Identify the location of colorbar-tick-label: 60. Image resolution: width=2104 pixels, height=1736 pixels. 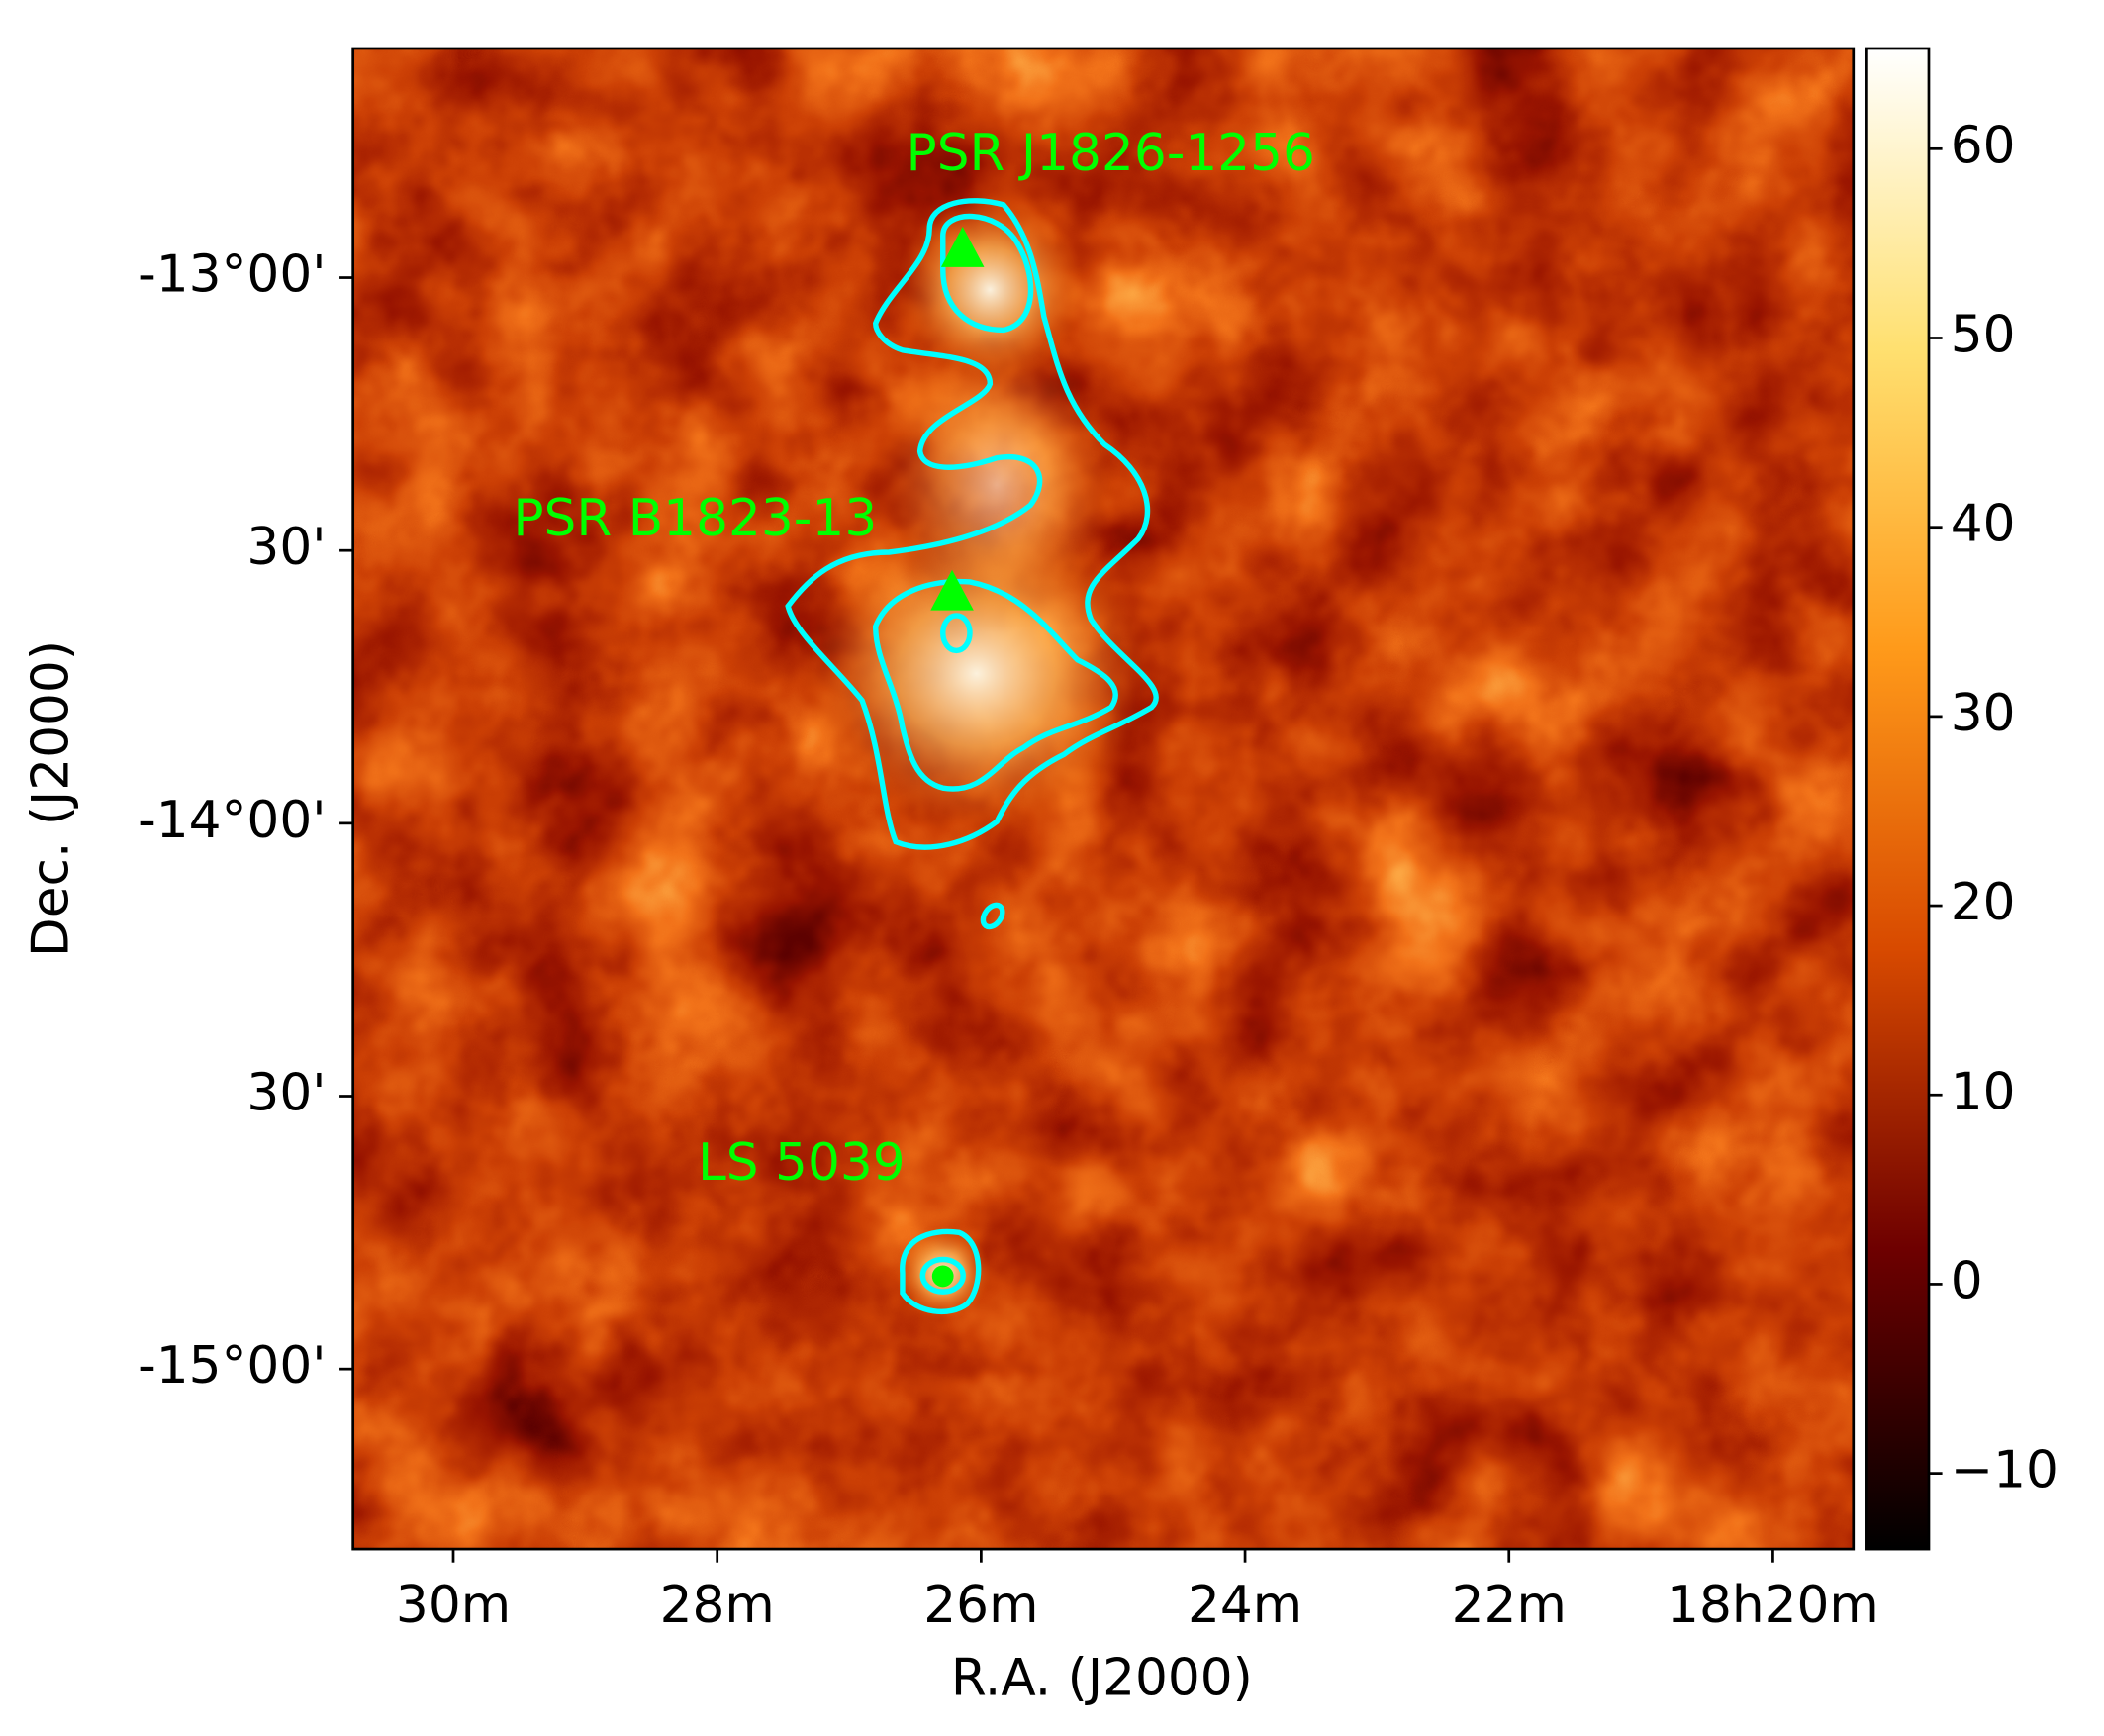
(1984, 145).